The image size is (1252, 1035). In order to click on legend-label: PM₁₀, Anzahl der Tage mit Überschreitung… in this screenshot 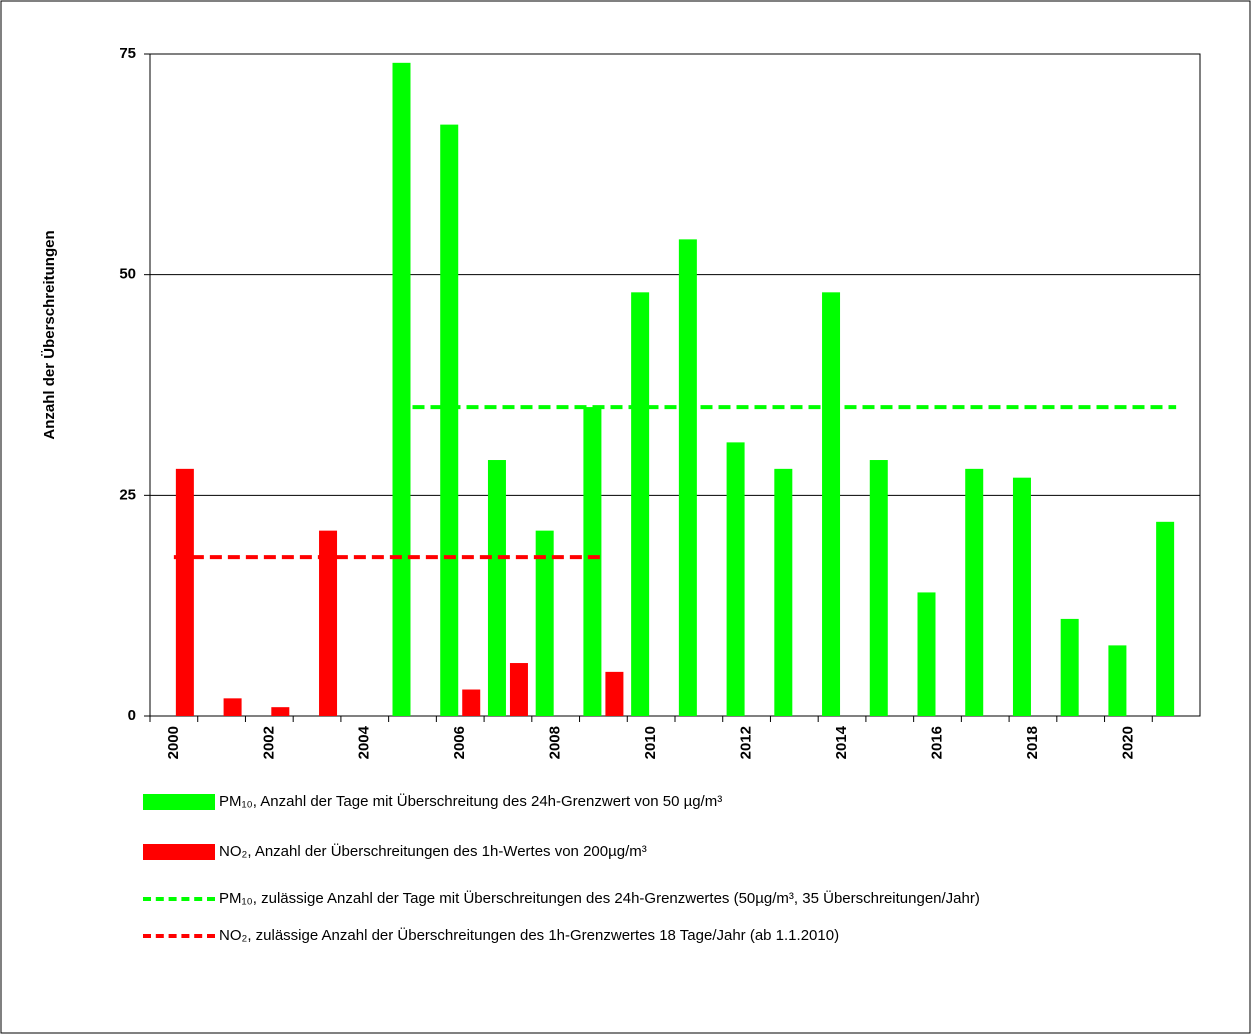, I will do `click(471, 801)`.